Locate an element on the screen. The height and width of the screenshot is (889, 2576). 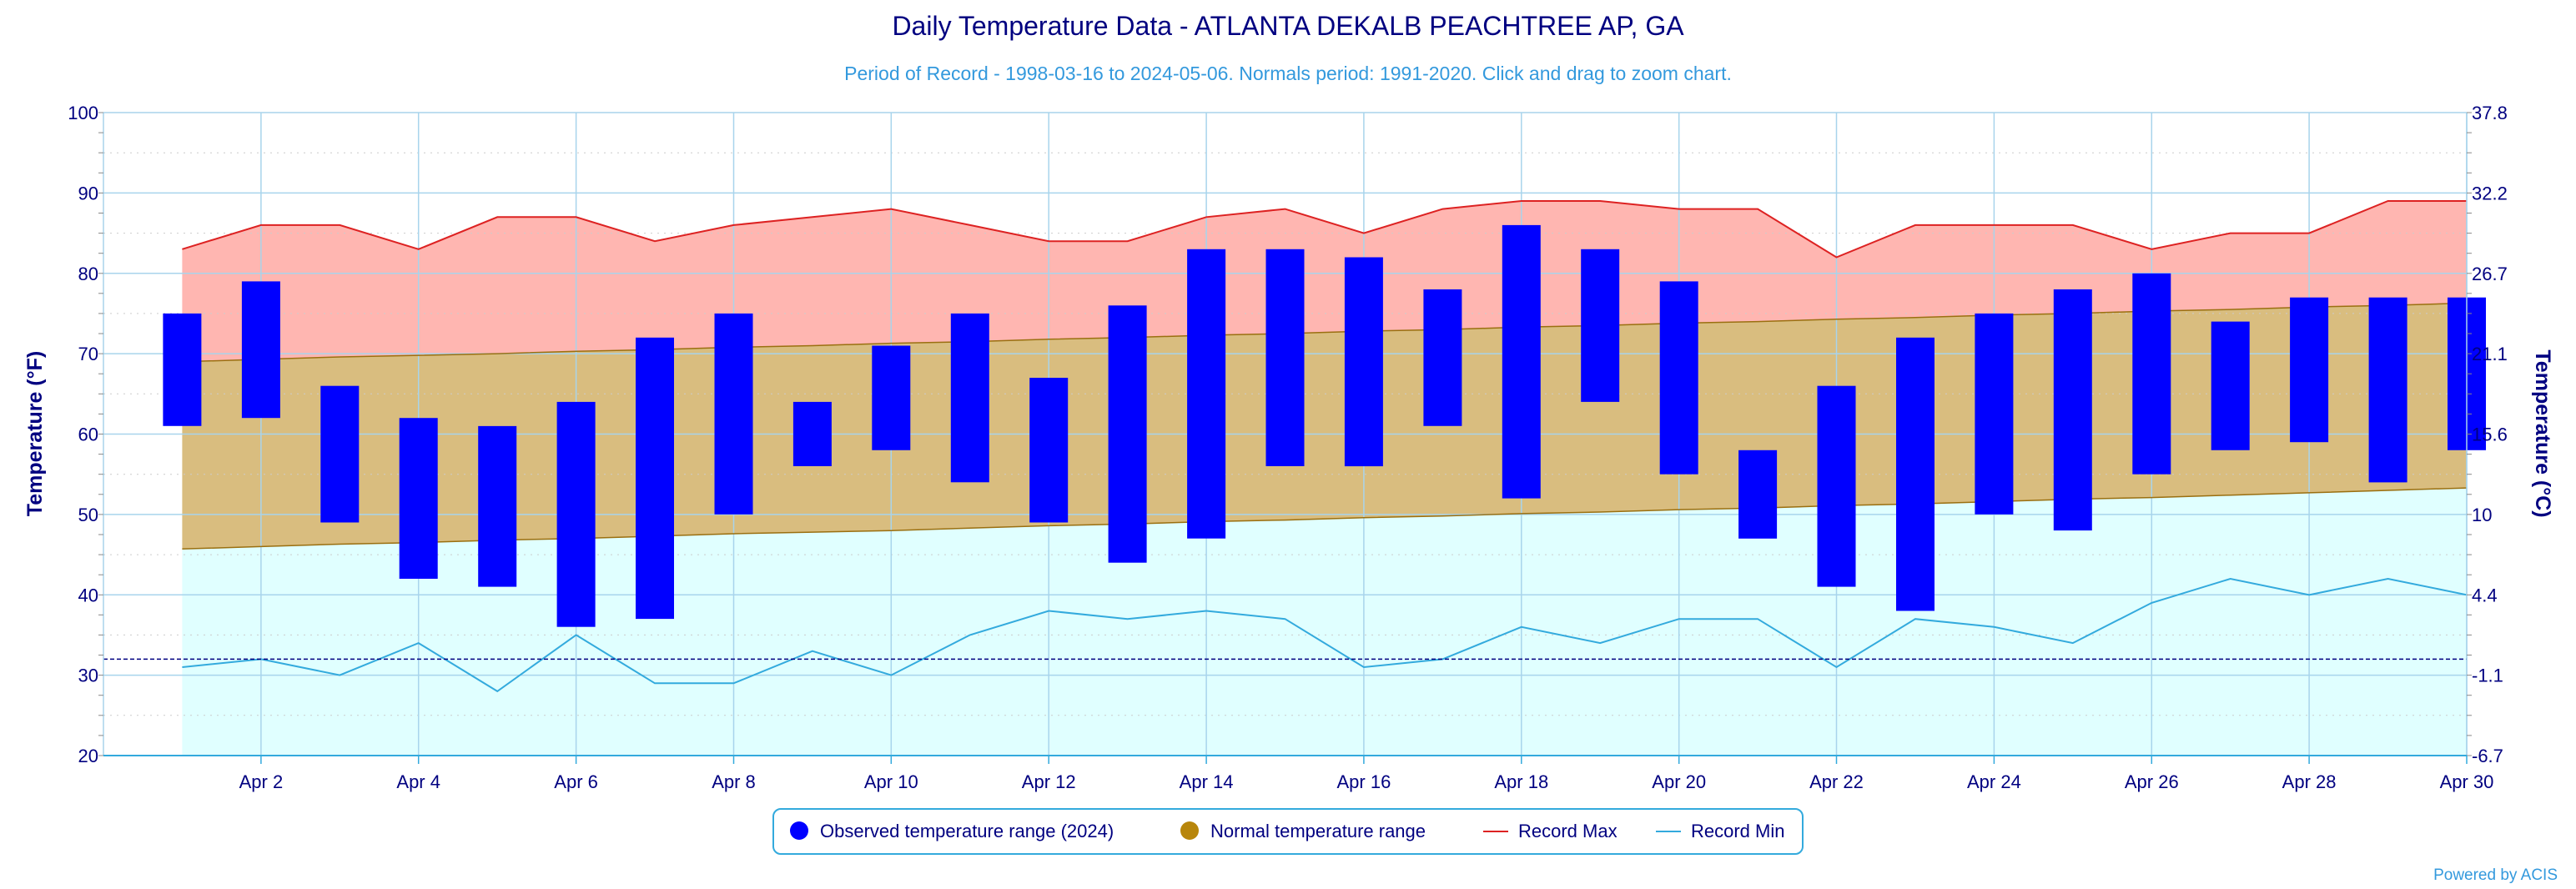
y2-tick-label: 37.8 is located at coordinates (2490, 113).